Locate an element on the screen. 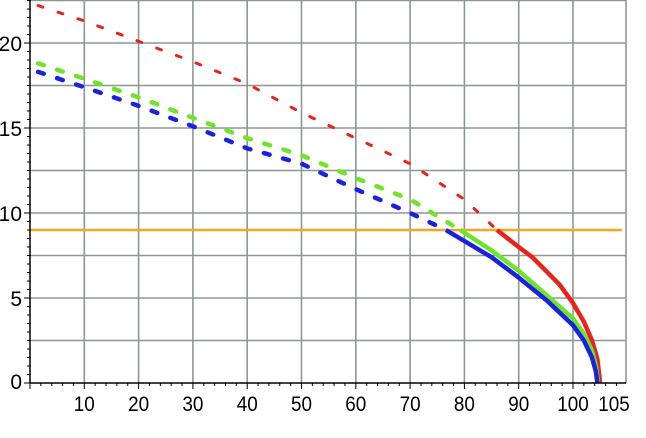 The image size is (646, 438). x-tick-label: 70 is located at coordinates (410, 404).